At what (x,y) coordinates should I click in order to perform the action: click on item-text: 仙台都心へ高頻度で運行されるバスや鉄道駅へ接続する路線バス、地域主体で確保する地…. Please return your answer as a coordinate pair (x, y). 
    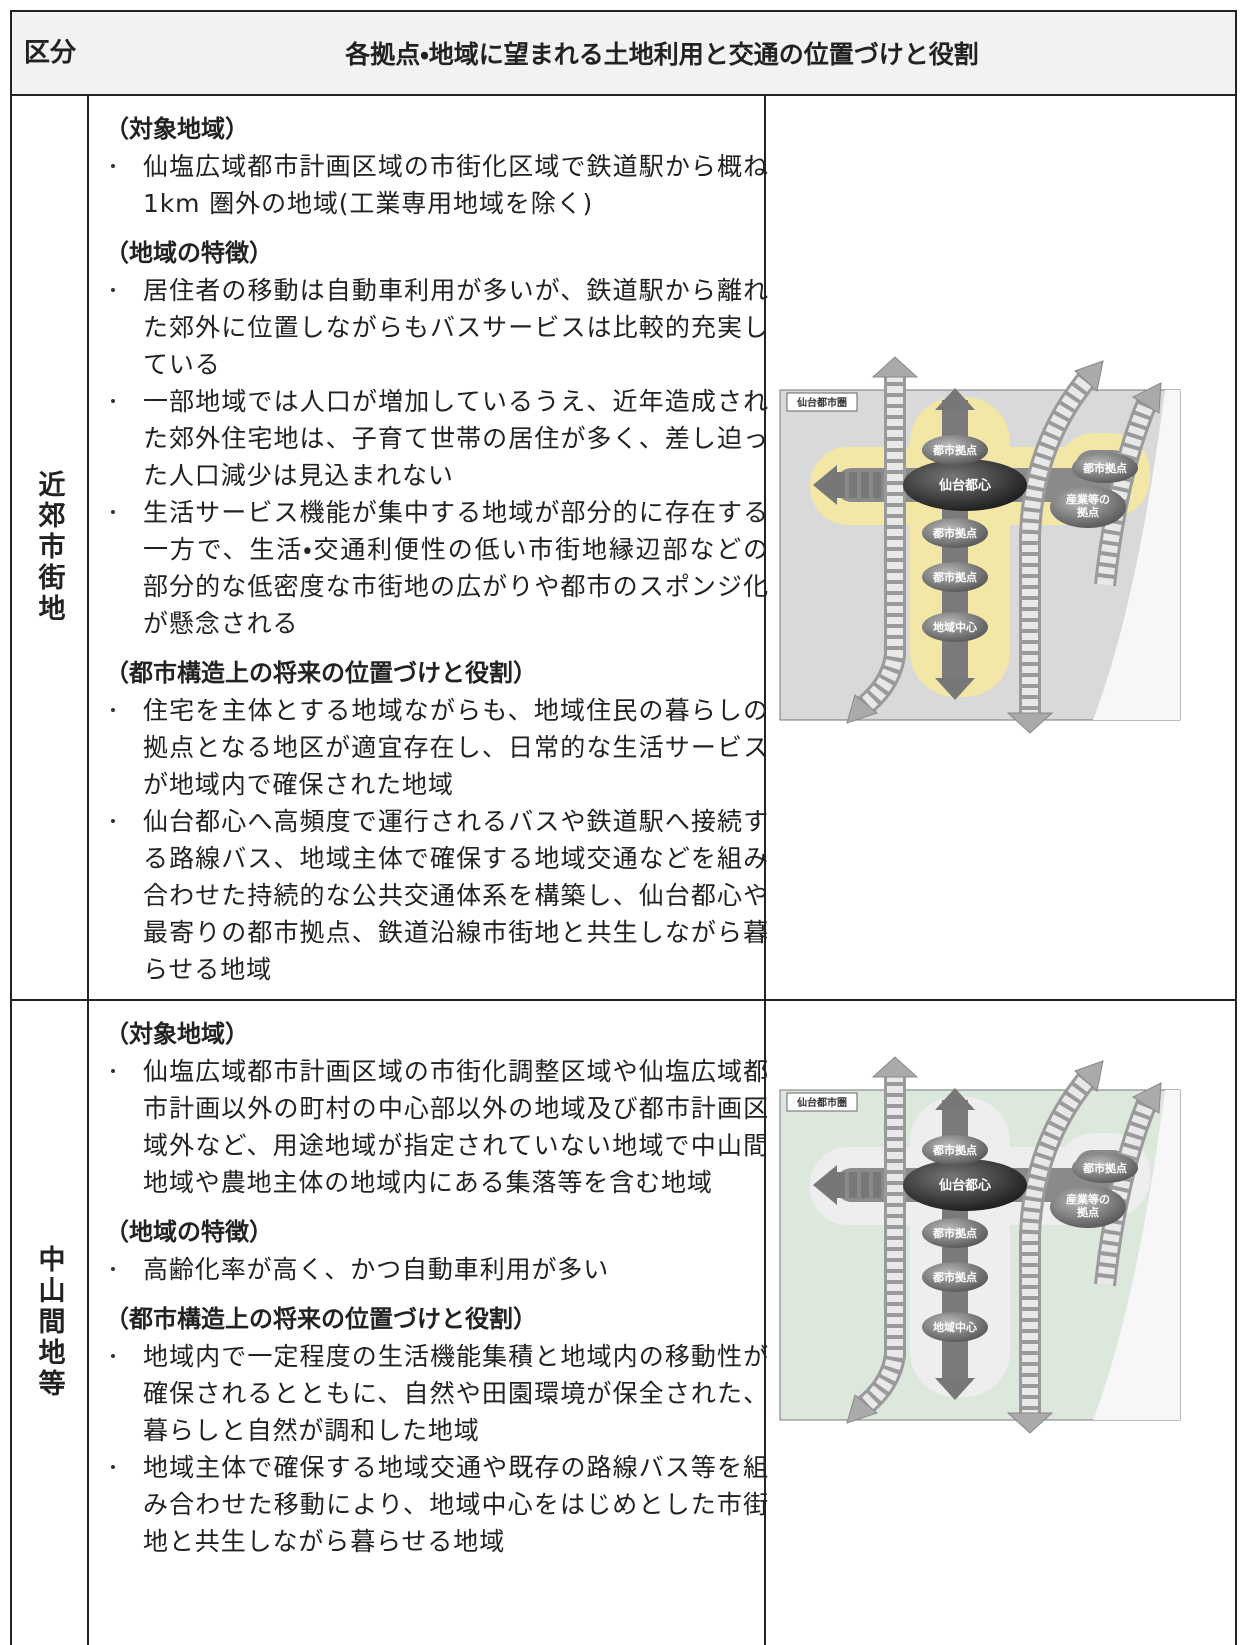
    Looking at the image, I should click on (456, 895).